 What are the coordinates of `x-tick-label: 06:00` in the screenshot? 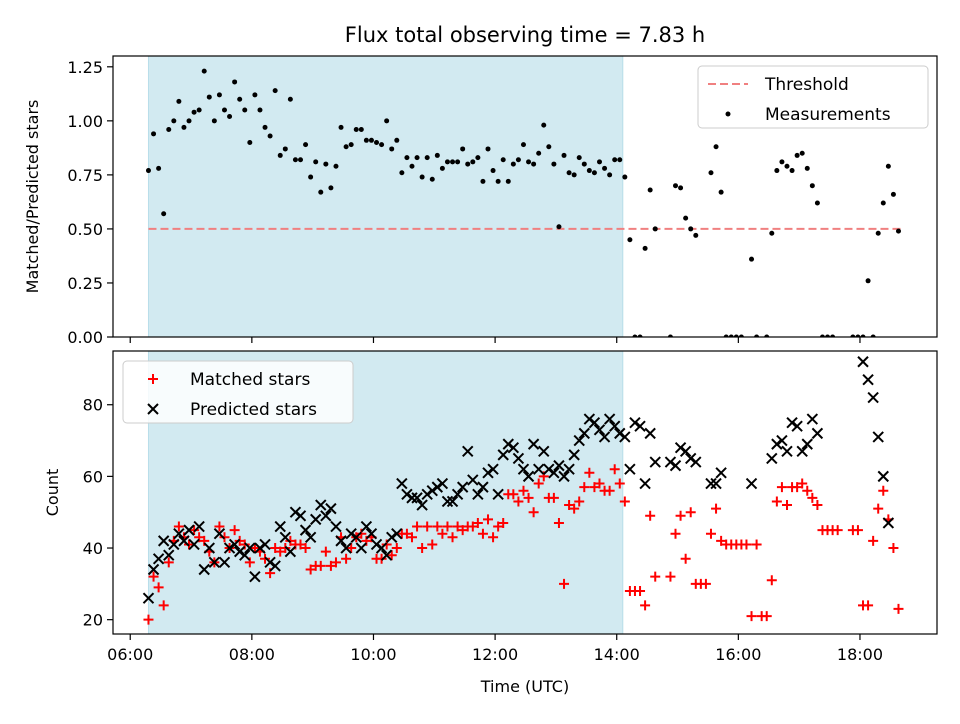 It's located at (130, 654).